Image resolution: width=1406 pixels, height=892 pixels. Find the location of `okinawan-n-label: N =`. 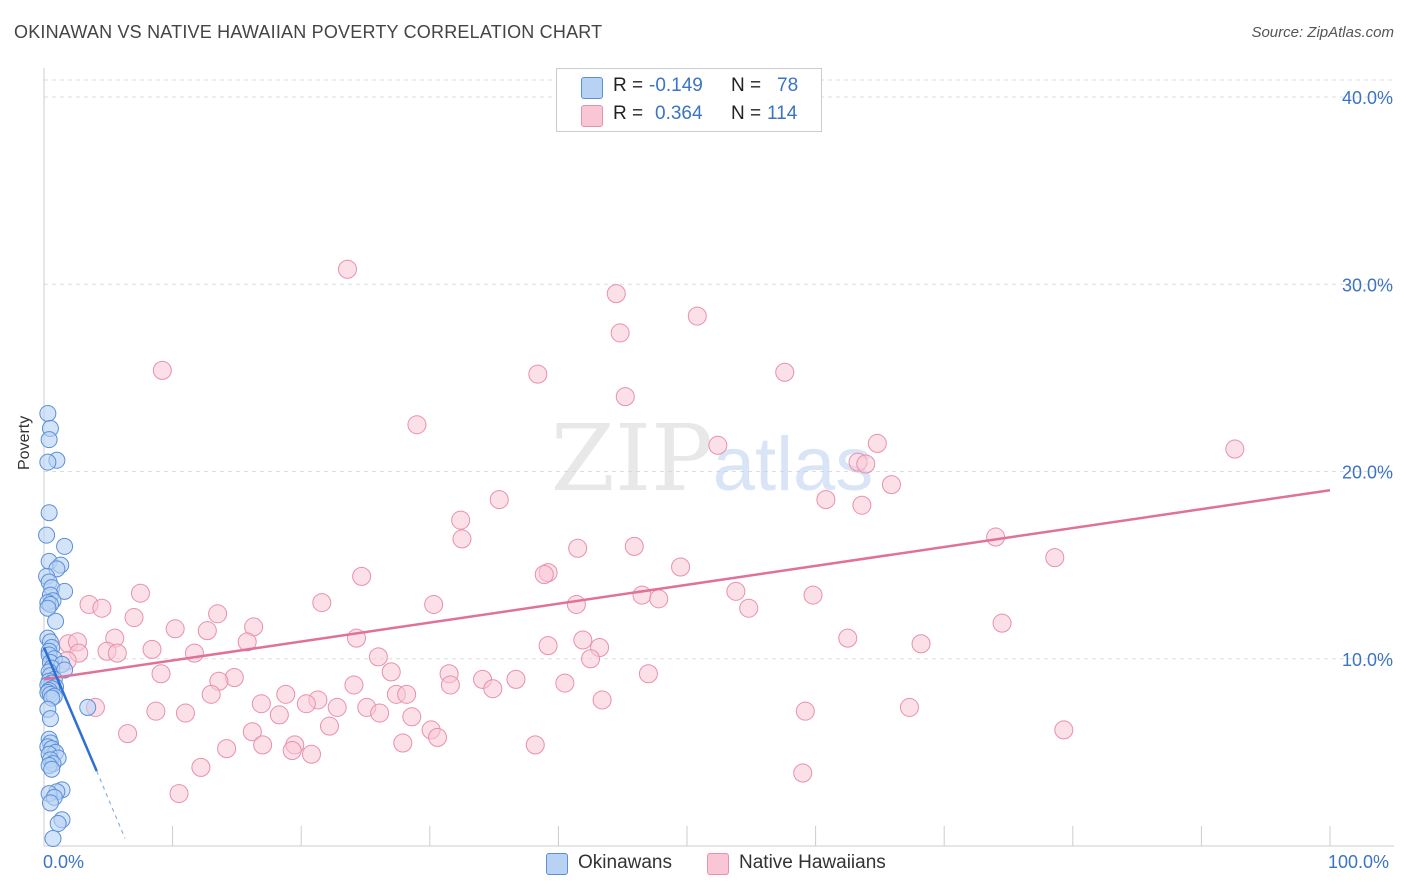

okinawan-n-label: N = is located at coordinates (746, 85).